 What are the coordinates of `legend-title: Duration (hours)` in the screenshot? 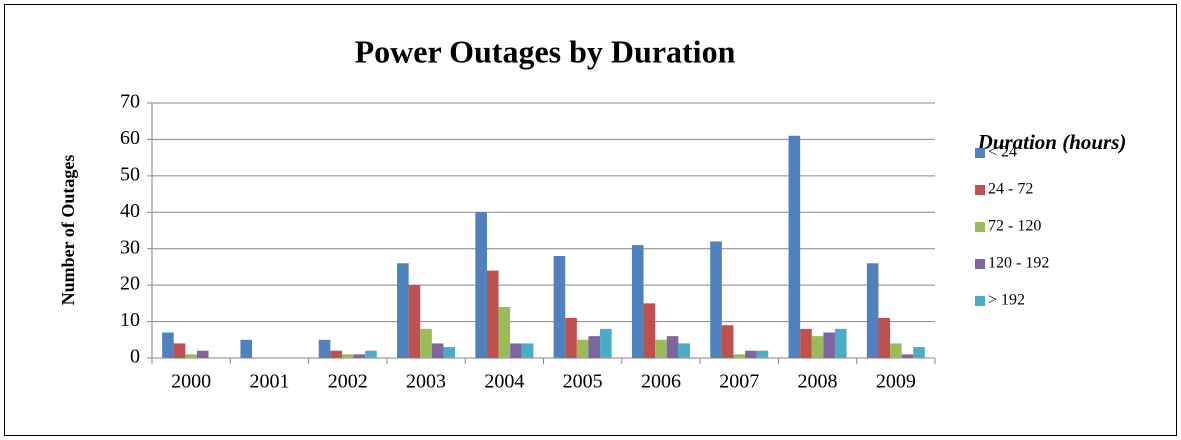 It's located at (1052, 142).